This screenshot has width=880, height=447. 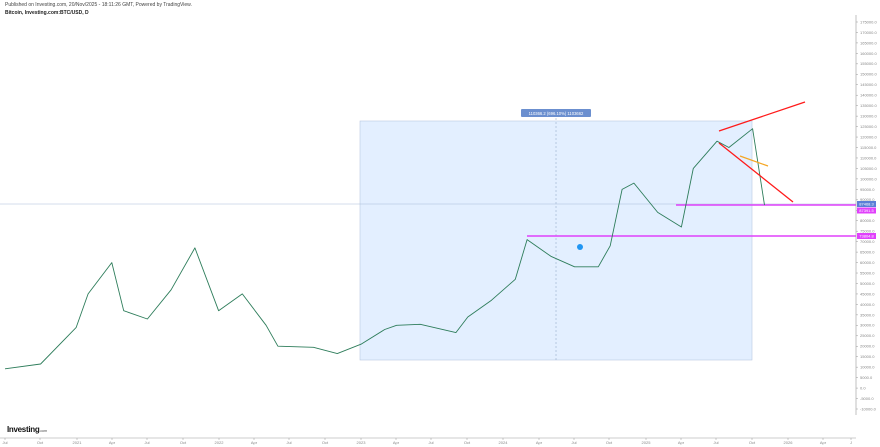 I want to click on svg-text: 120000.0, so click(x=868, y=136).